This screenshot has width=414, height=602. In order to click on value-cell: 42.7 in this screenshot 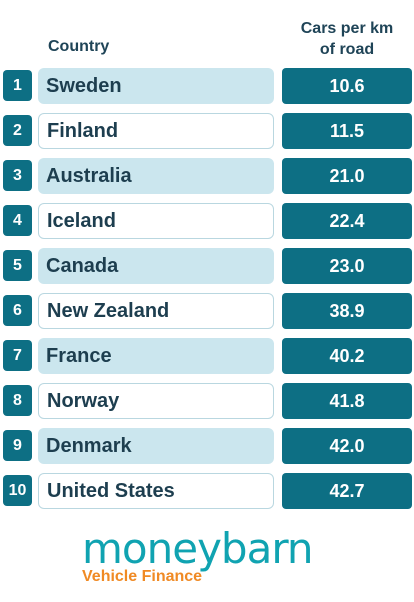, I will do `click(347, 491)`.